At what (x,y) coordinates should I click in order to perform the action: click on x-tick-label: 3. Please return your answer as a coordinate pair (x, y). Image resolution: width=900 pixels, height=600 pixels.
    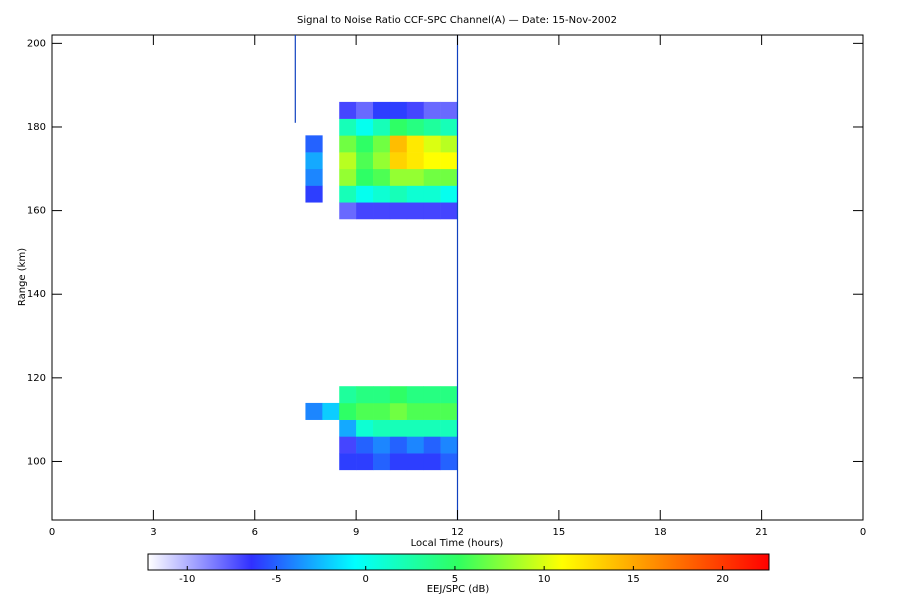
    Looking at the image, I should click on (153, 532).